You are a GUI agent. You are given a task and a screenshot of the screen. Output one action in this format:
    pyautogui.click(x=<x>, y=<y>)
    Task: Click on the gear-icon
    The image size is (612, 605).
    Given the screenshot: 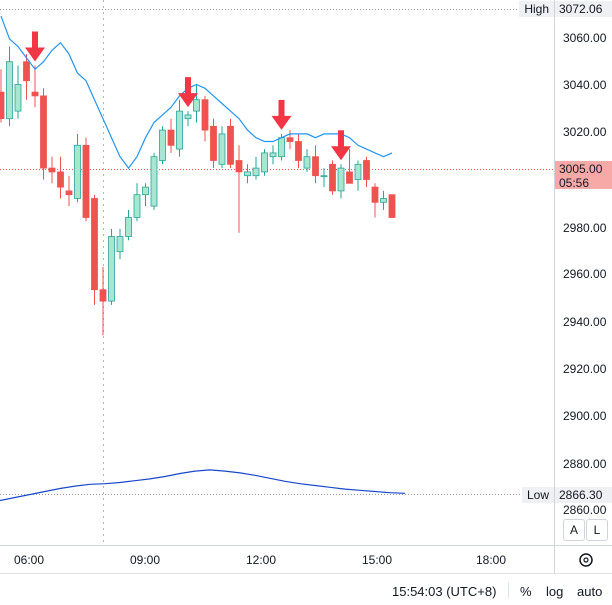 What is the action you would take?
    pyautogui.click(x=583, y=560)
    